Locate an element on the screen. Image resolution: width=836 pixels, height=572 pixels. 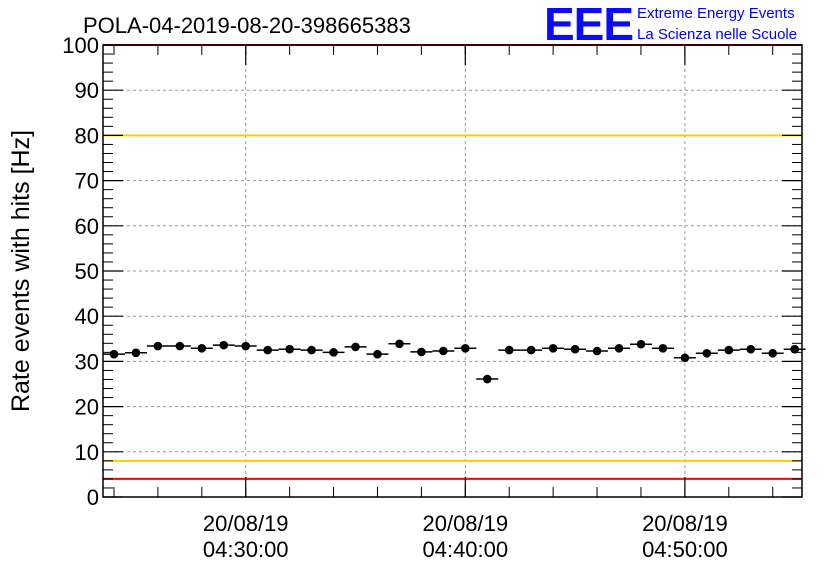
x-tick-label-time: 04:40:00 is located at coordinates (465, 549).